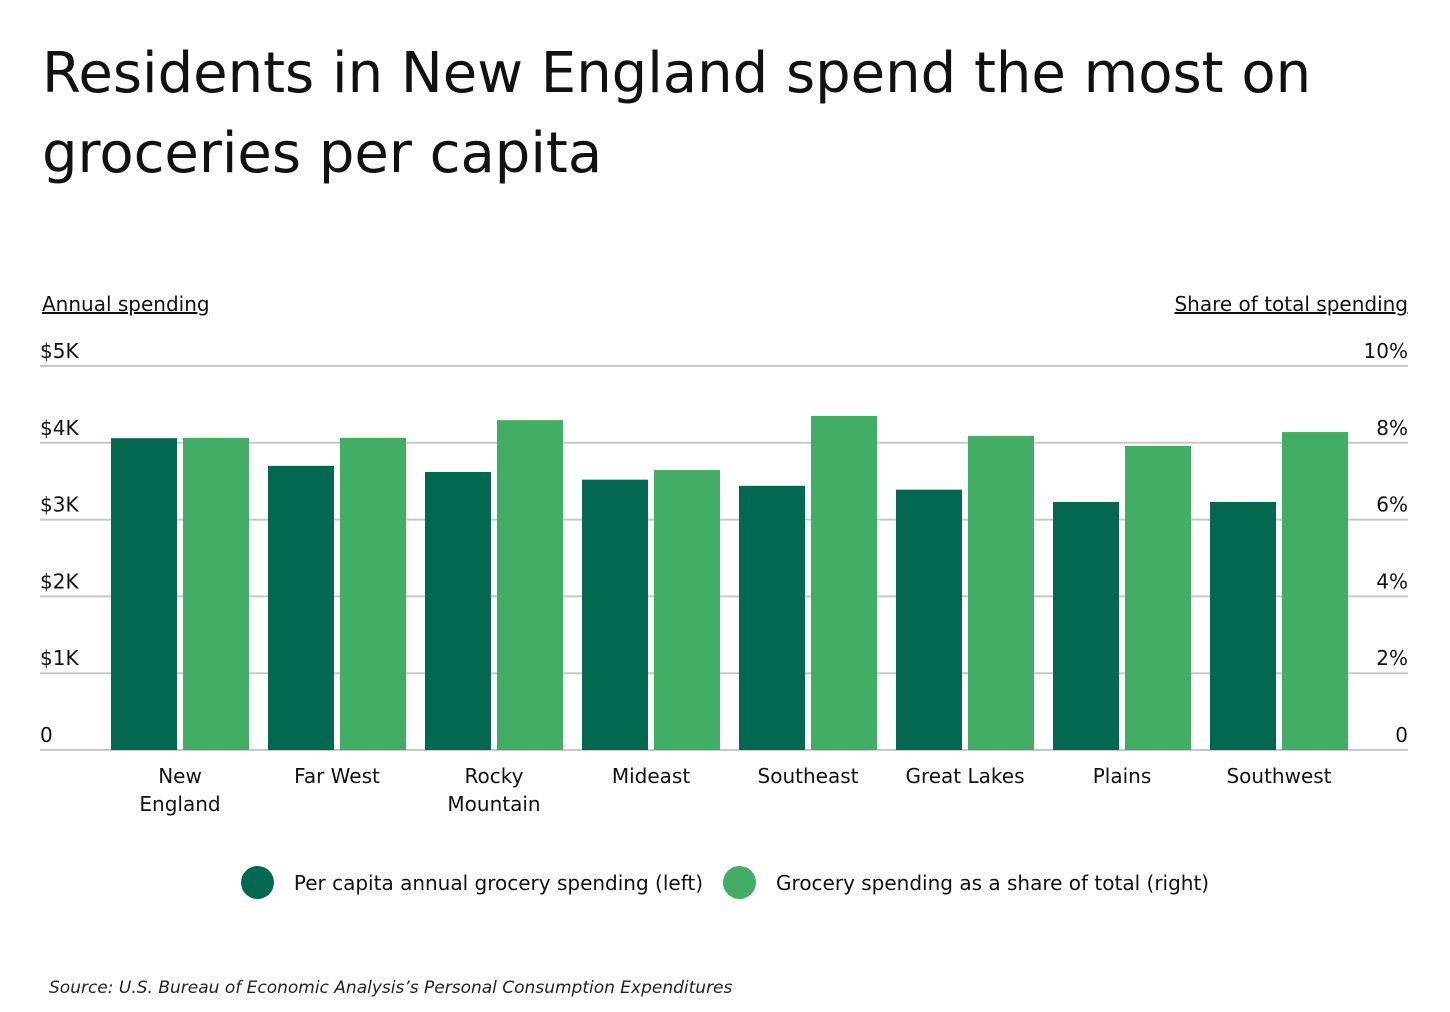 This screenshot has width=1450, height=1012. What do you see at coordinates (1291, 304) in the screenshot?
I see `y2-axis-title: Share of total spending` at bounding box center [1291, 304].